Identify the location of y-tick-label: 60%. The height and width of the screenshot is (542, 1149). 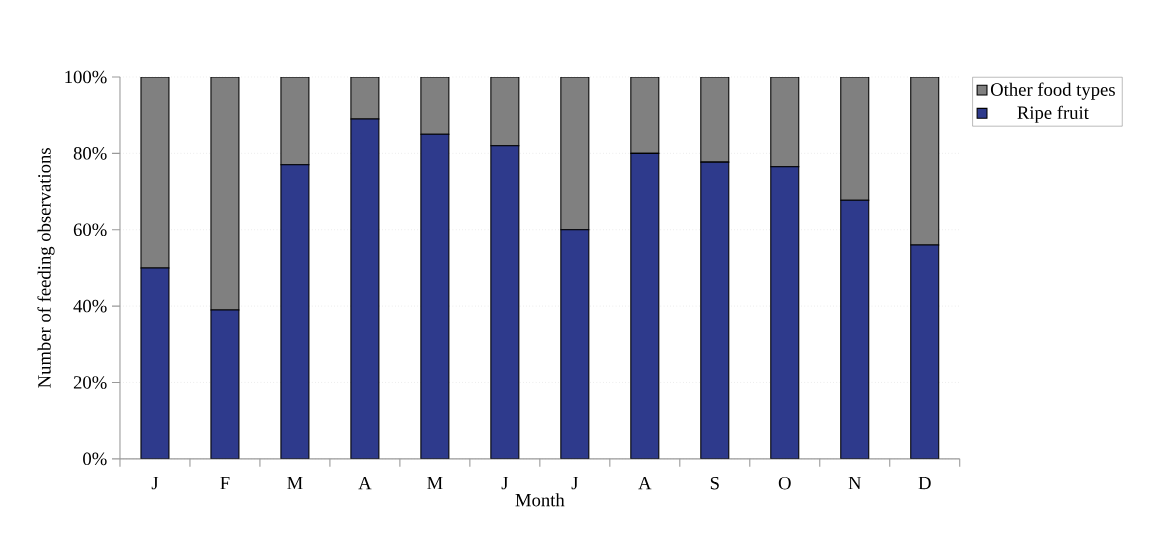
(90, 230).